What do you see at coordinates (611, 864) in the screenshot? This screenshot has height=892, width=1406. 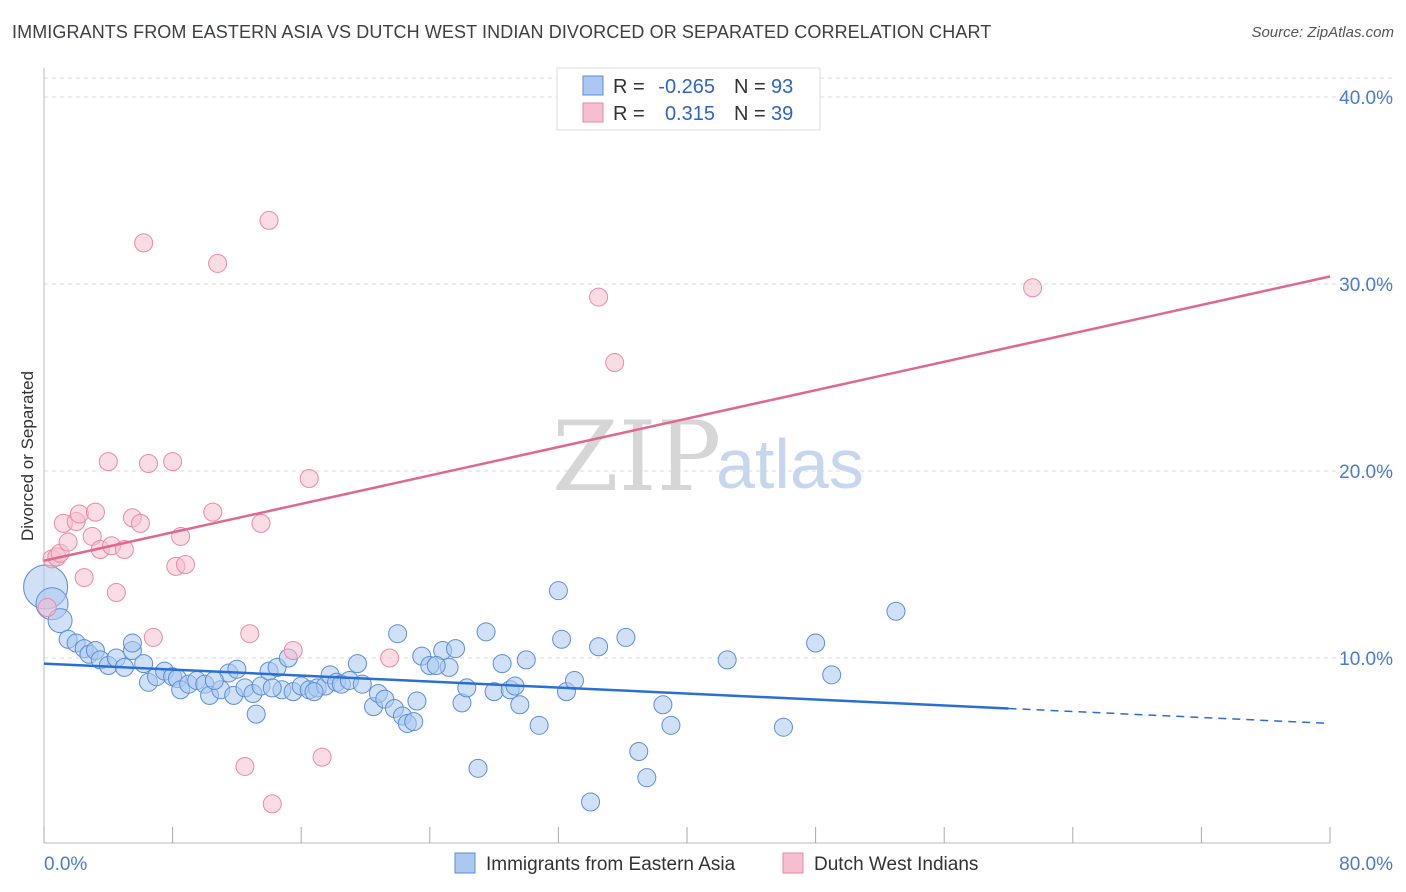 I see `series-legend-label-blue: Immigrants from Eastern Asia` at bounding box center [611, 864].